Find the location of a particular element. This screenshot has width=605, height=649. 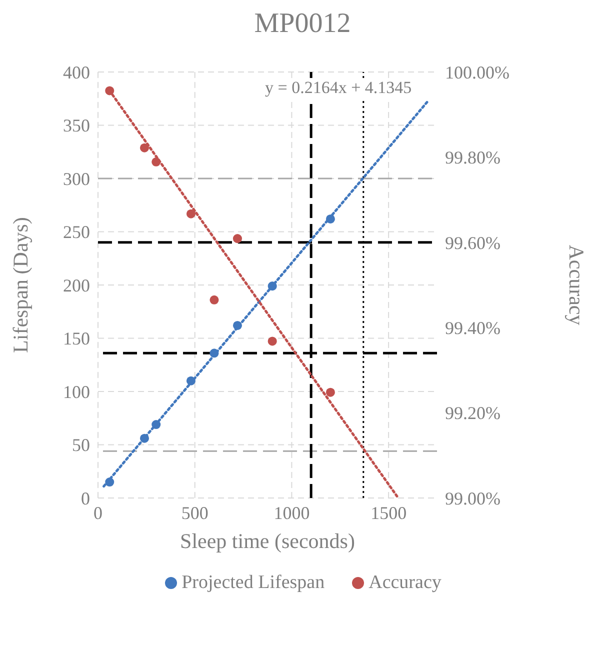

legend-label: Projected Lifespan is located at coordinates (252, 583).